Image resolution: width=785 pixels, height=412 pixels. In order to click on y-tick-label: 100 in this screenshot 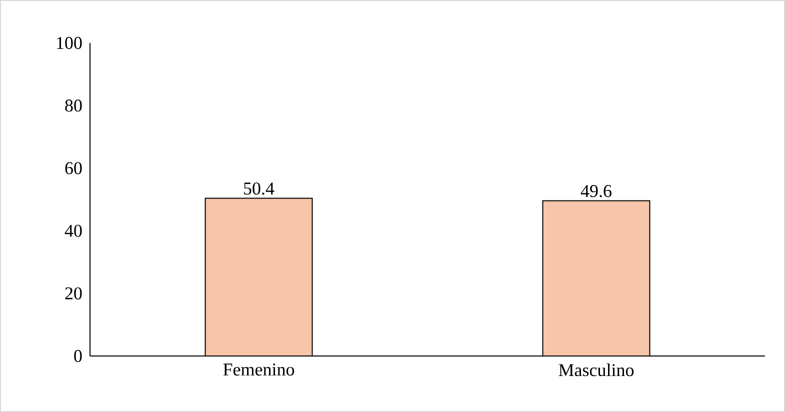, I will do `click(69, 43)`.